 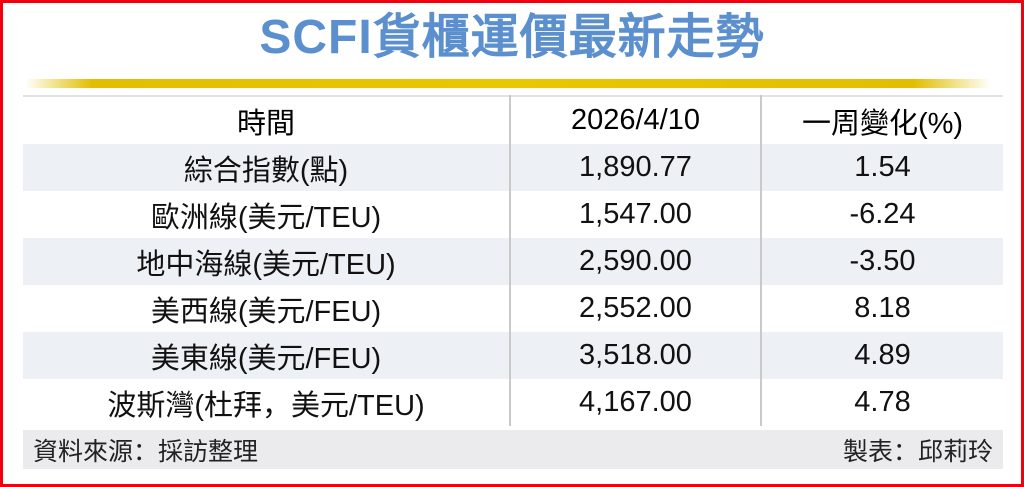 What do you see at coordinates (265, 123) in the screenshot?
I see `col-header-time: 時間` at bounding box center [265, 123].